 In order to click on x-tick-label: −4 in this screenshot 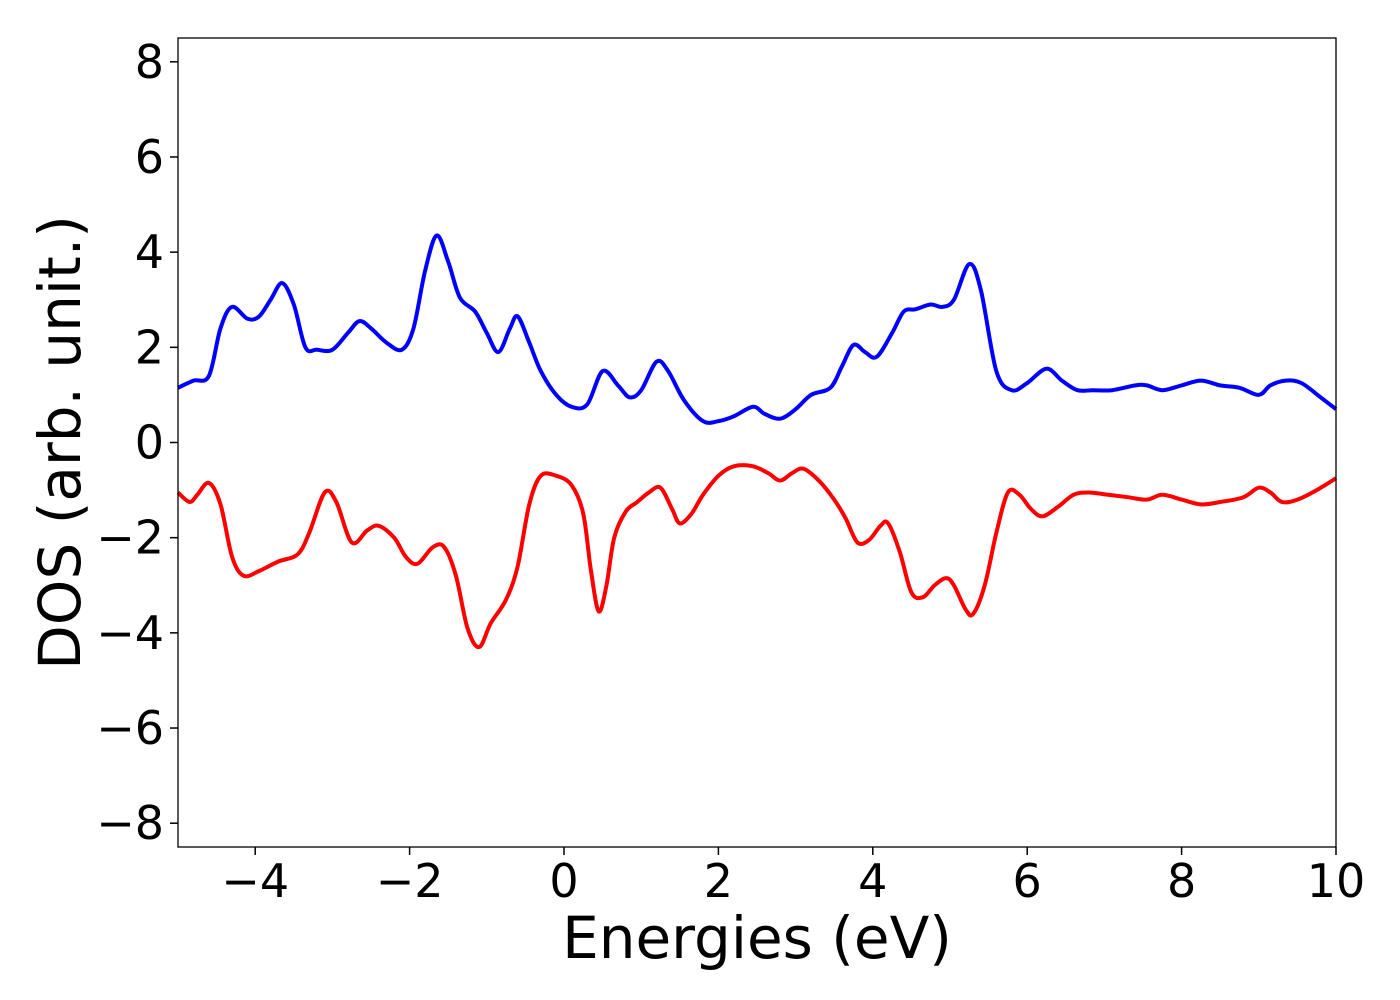, I will do `click(255, 881)`.